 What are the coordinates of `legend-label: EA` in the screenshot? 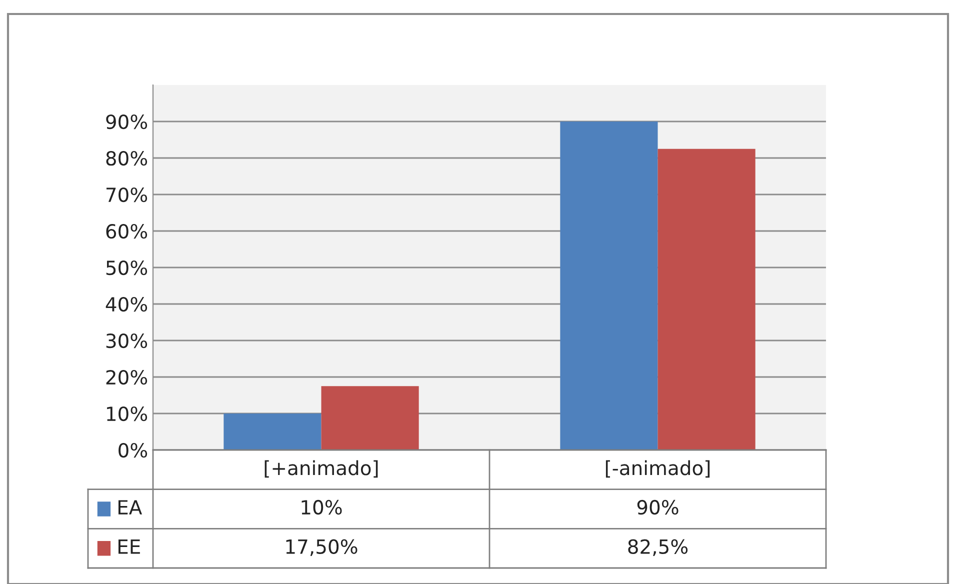 It's located at (130, 507).